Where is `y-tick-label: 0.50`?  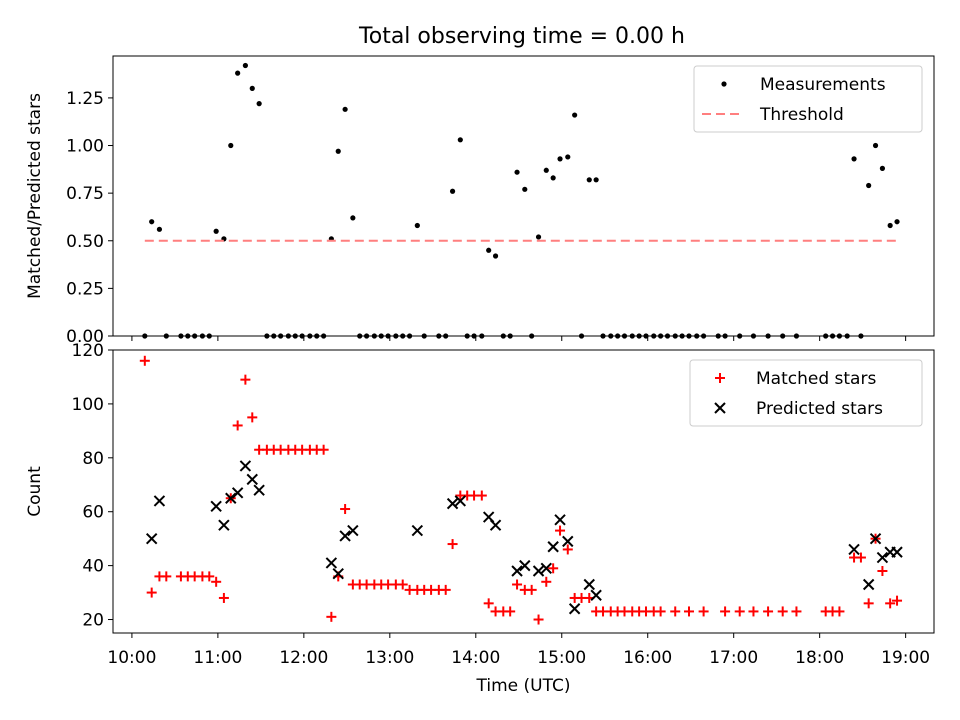 y-tick-label: 0.50 is located at coordinates (85, 242).